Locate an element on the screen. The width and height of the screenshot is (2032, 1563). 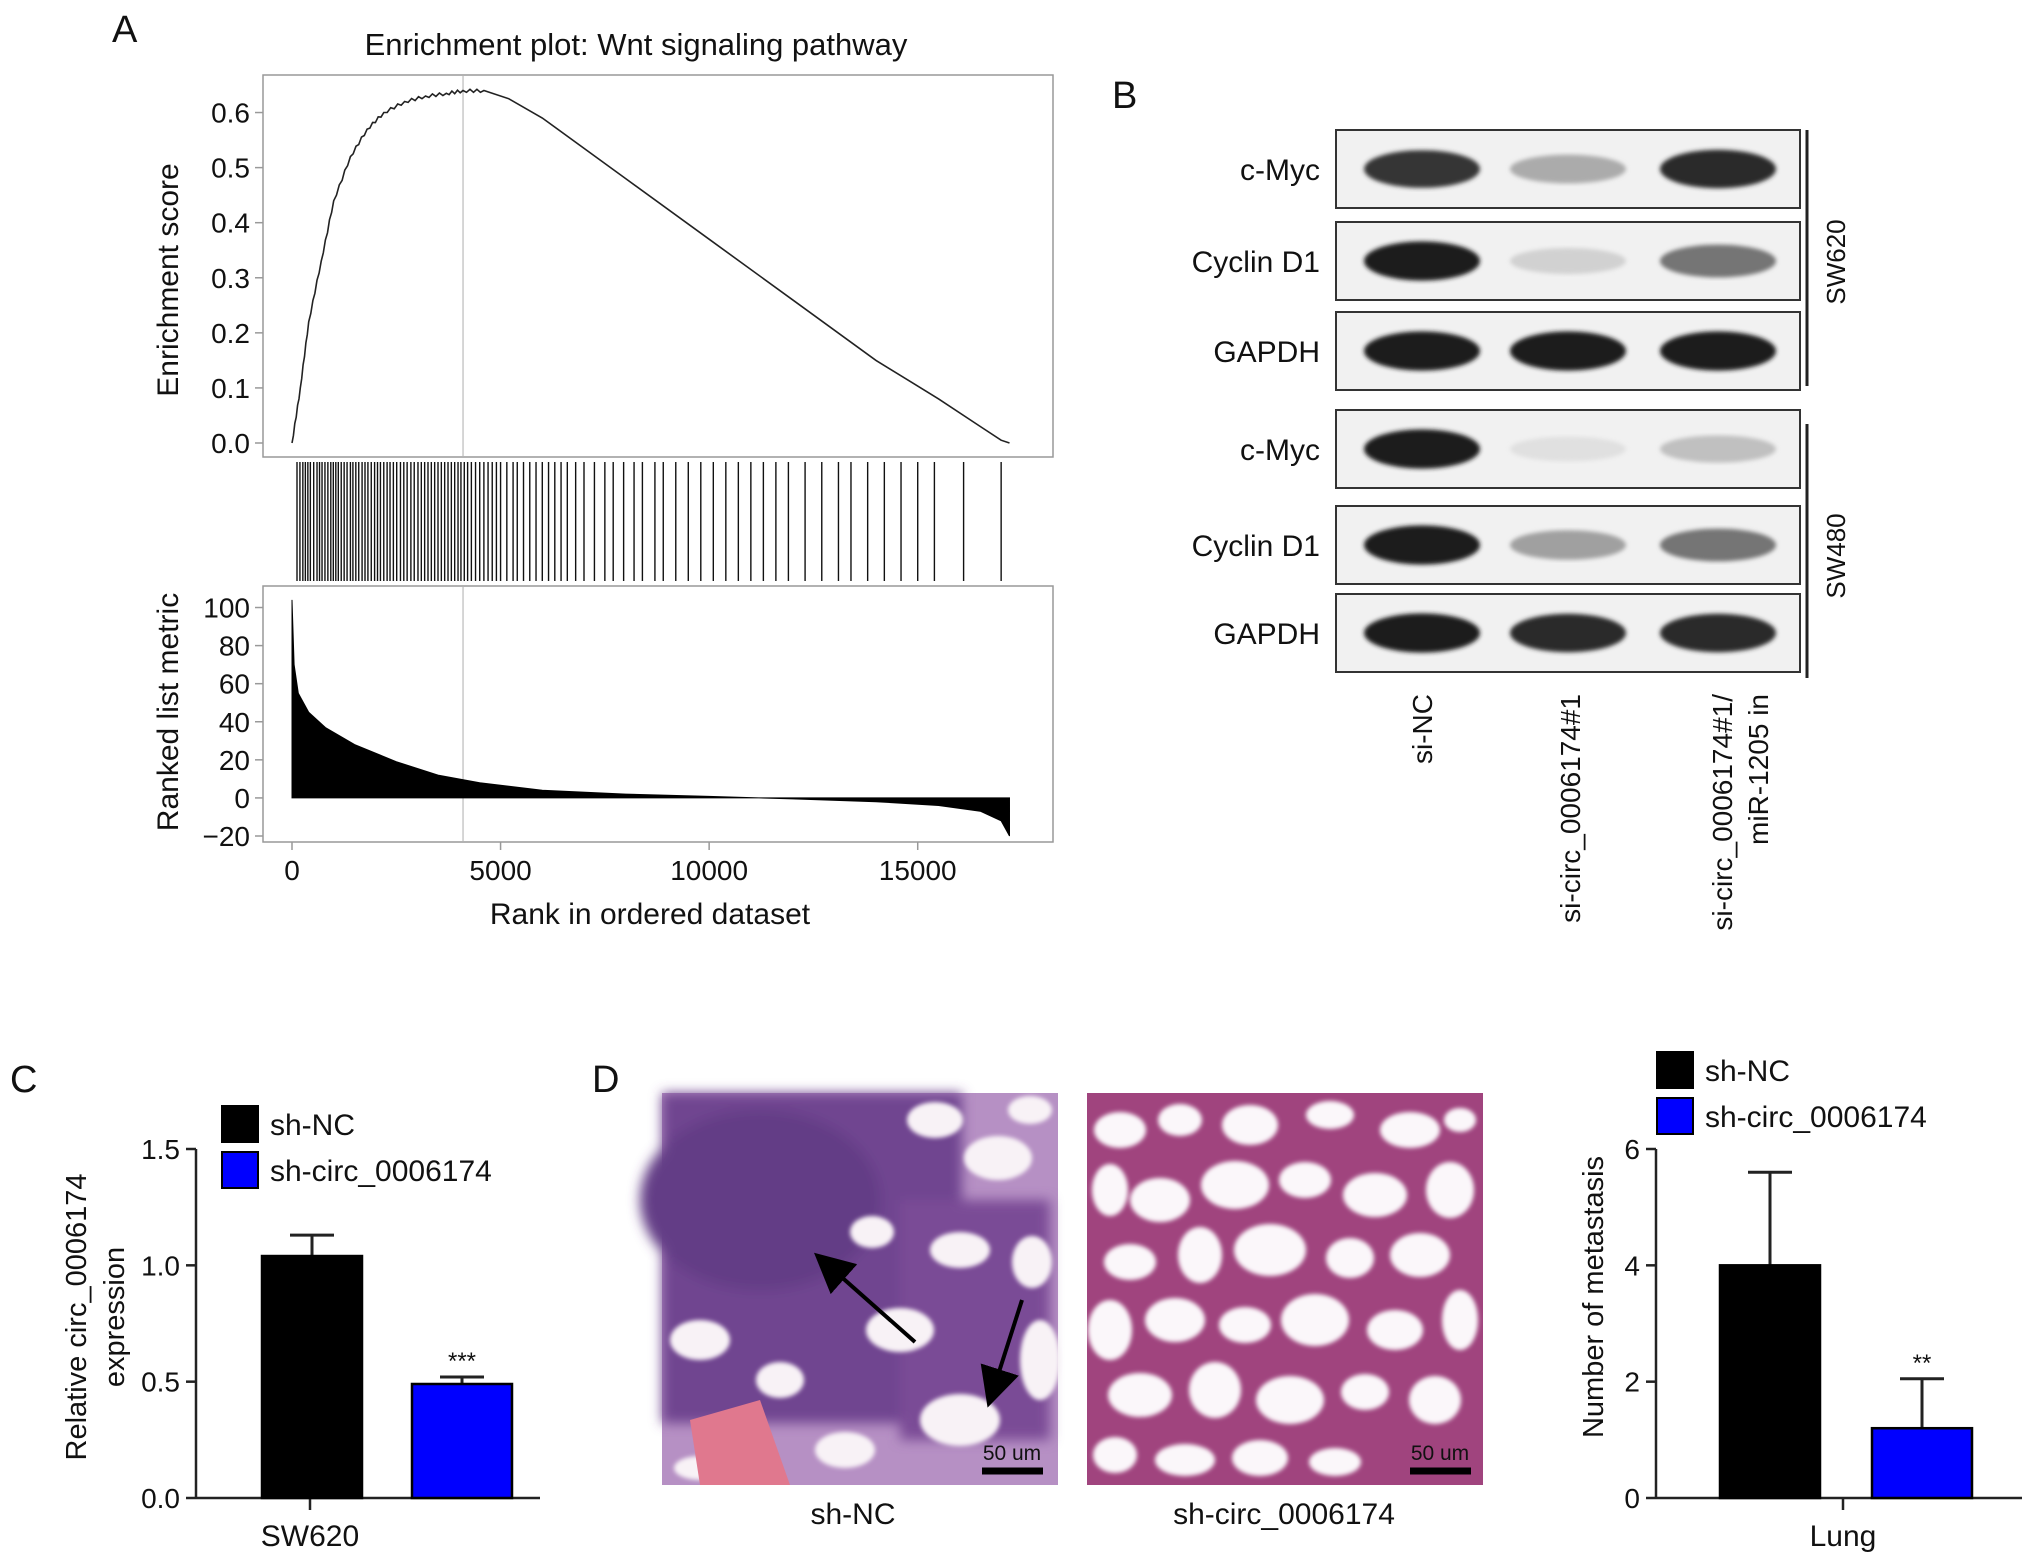
es-ytick-label: 0.3 is located at coordinates (230, 278).